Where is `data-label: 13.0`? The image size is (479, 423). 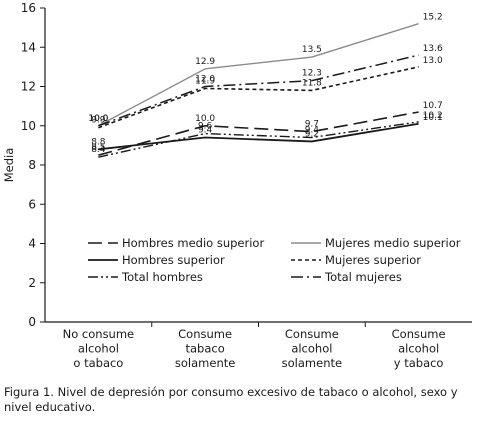
data-label: 13.0 is located at coordinates (433, 61).